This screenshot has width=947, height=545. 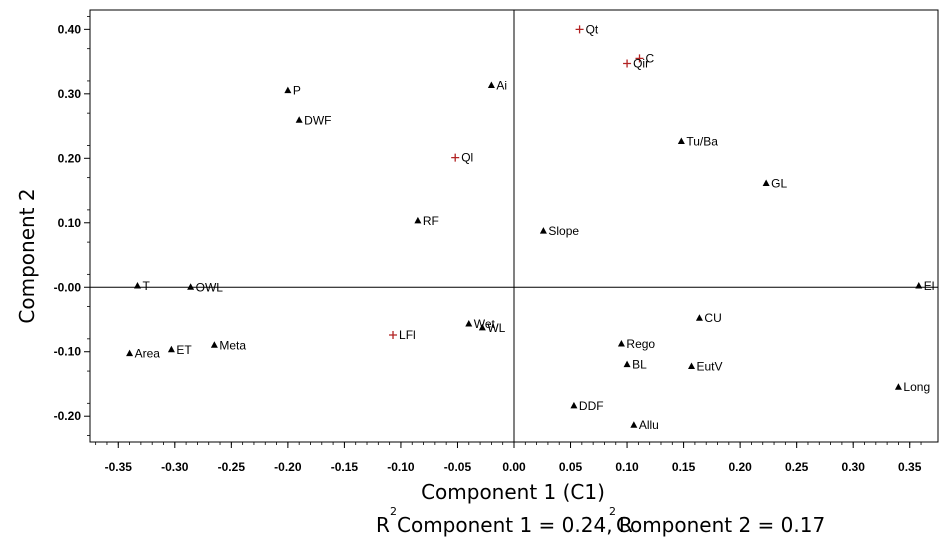 I want to click on variable-point-label: Slope, so click(x=563, y=231).